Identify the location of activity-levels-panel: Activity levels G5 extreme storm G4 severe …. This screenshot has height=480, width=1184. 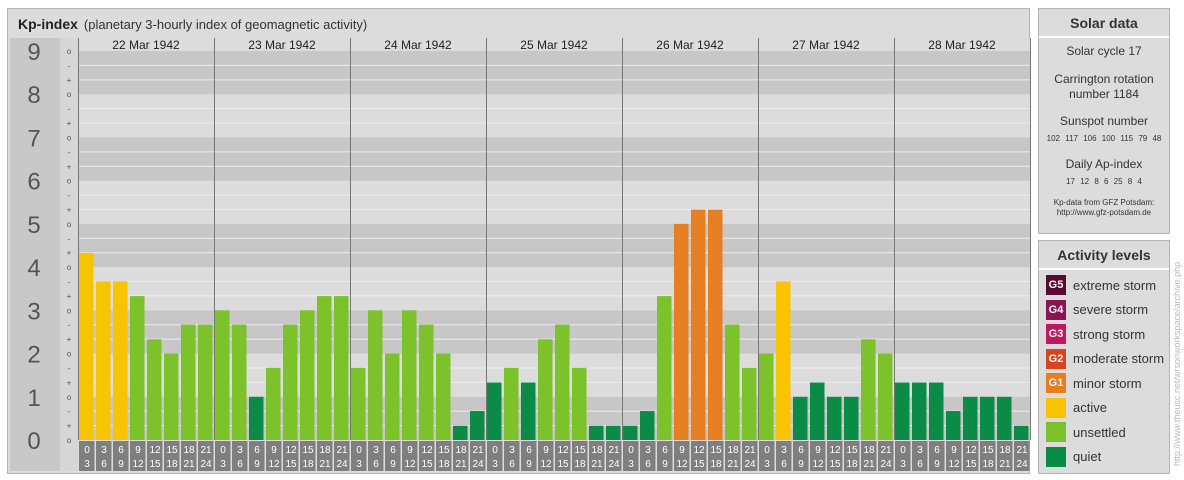
(1104, 357).